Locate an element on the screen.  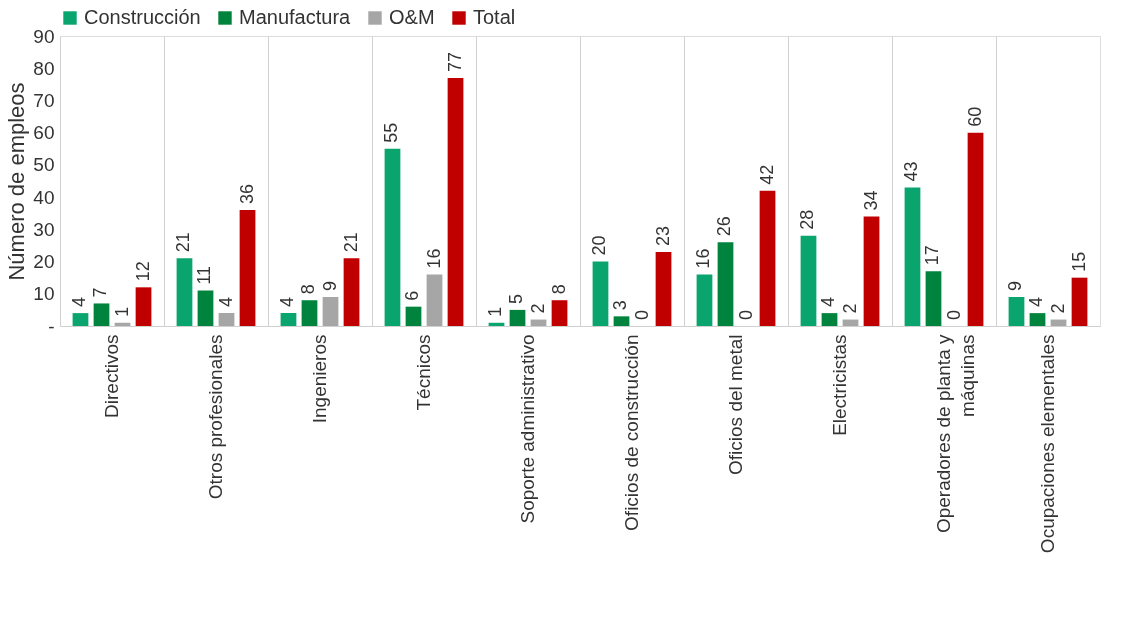
data-label: 11 is located at coordinates (204, 275).